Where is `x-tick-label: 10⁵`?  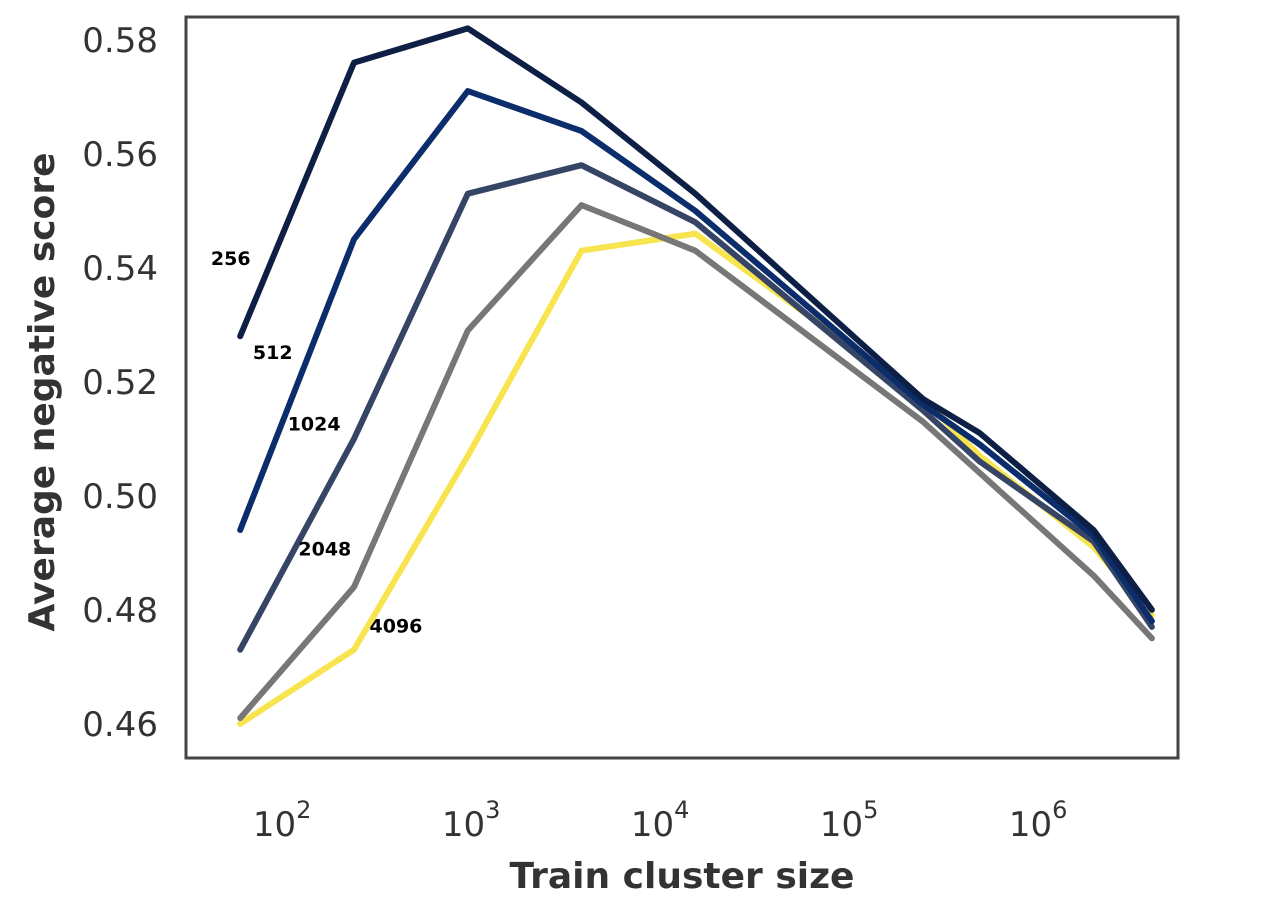 x-tick-label: 10⁵ is located at coordinates (849, 820).